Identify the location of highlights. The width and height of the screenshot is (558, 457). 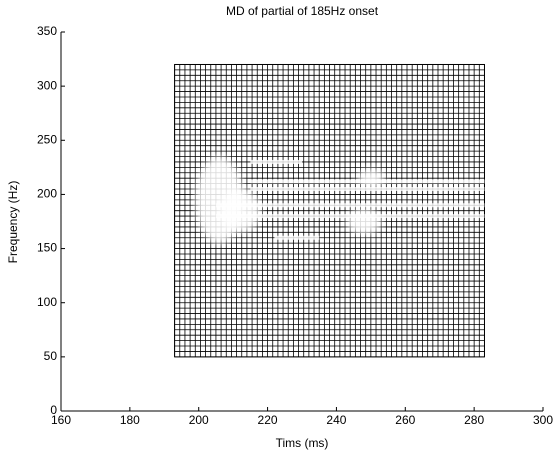
(290, 200).